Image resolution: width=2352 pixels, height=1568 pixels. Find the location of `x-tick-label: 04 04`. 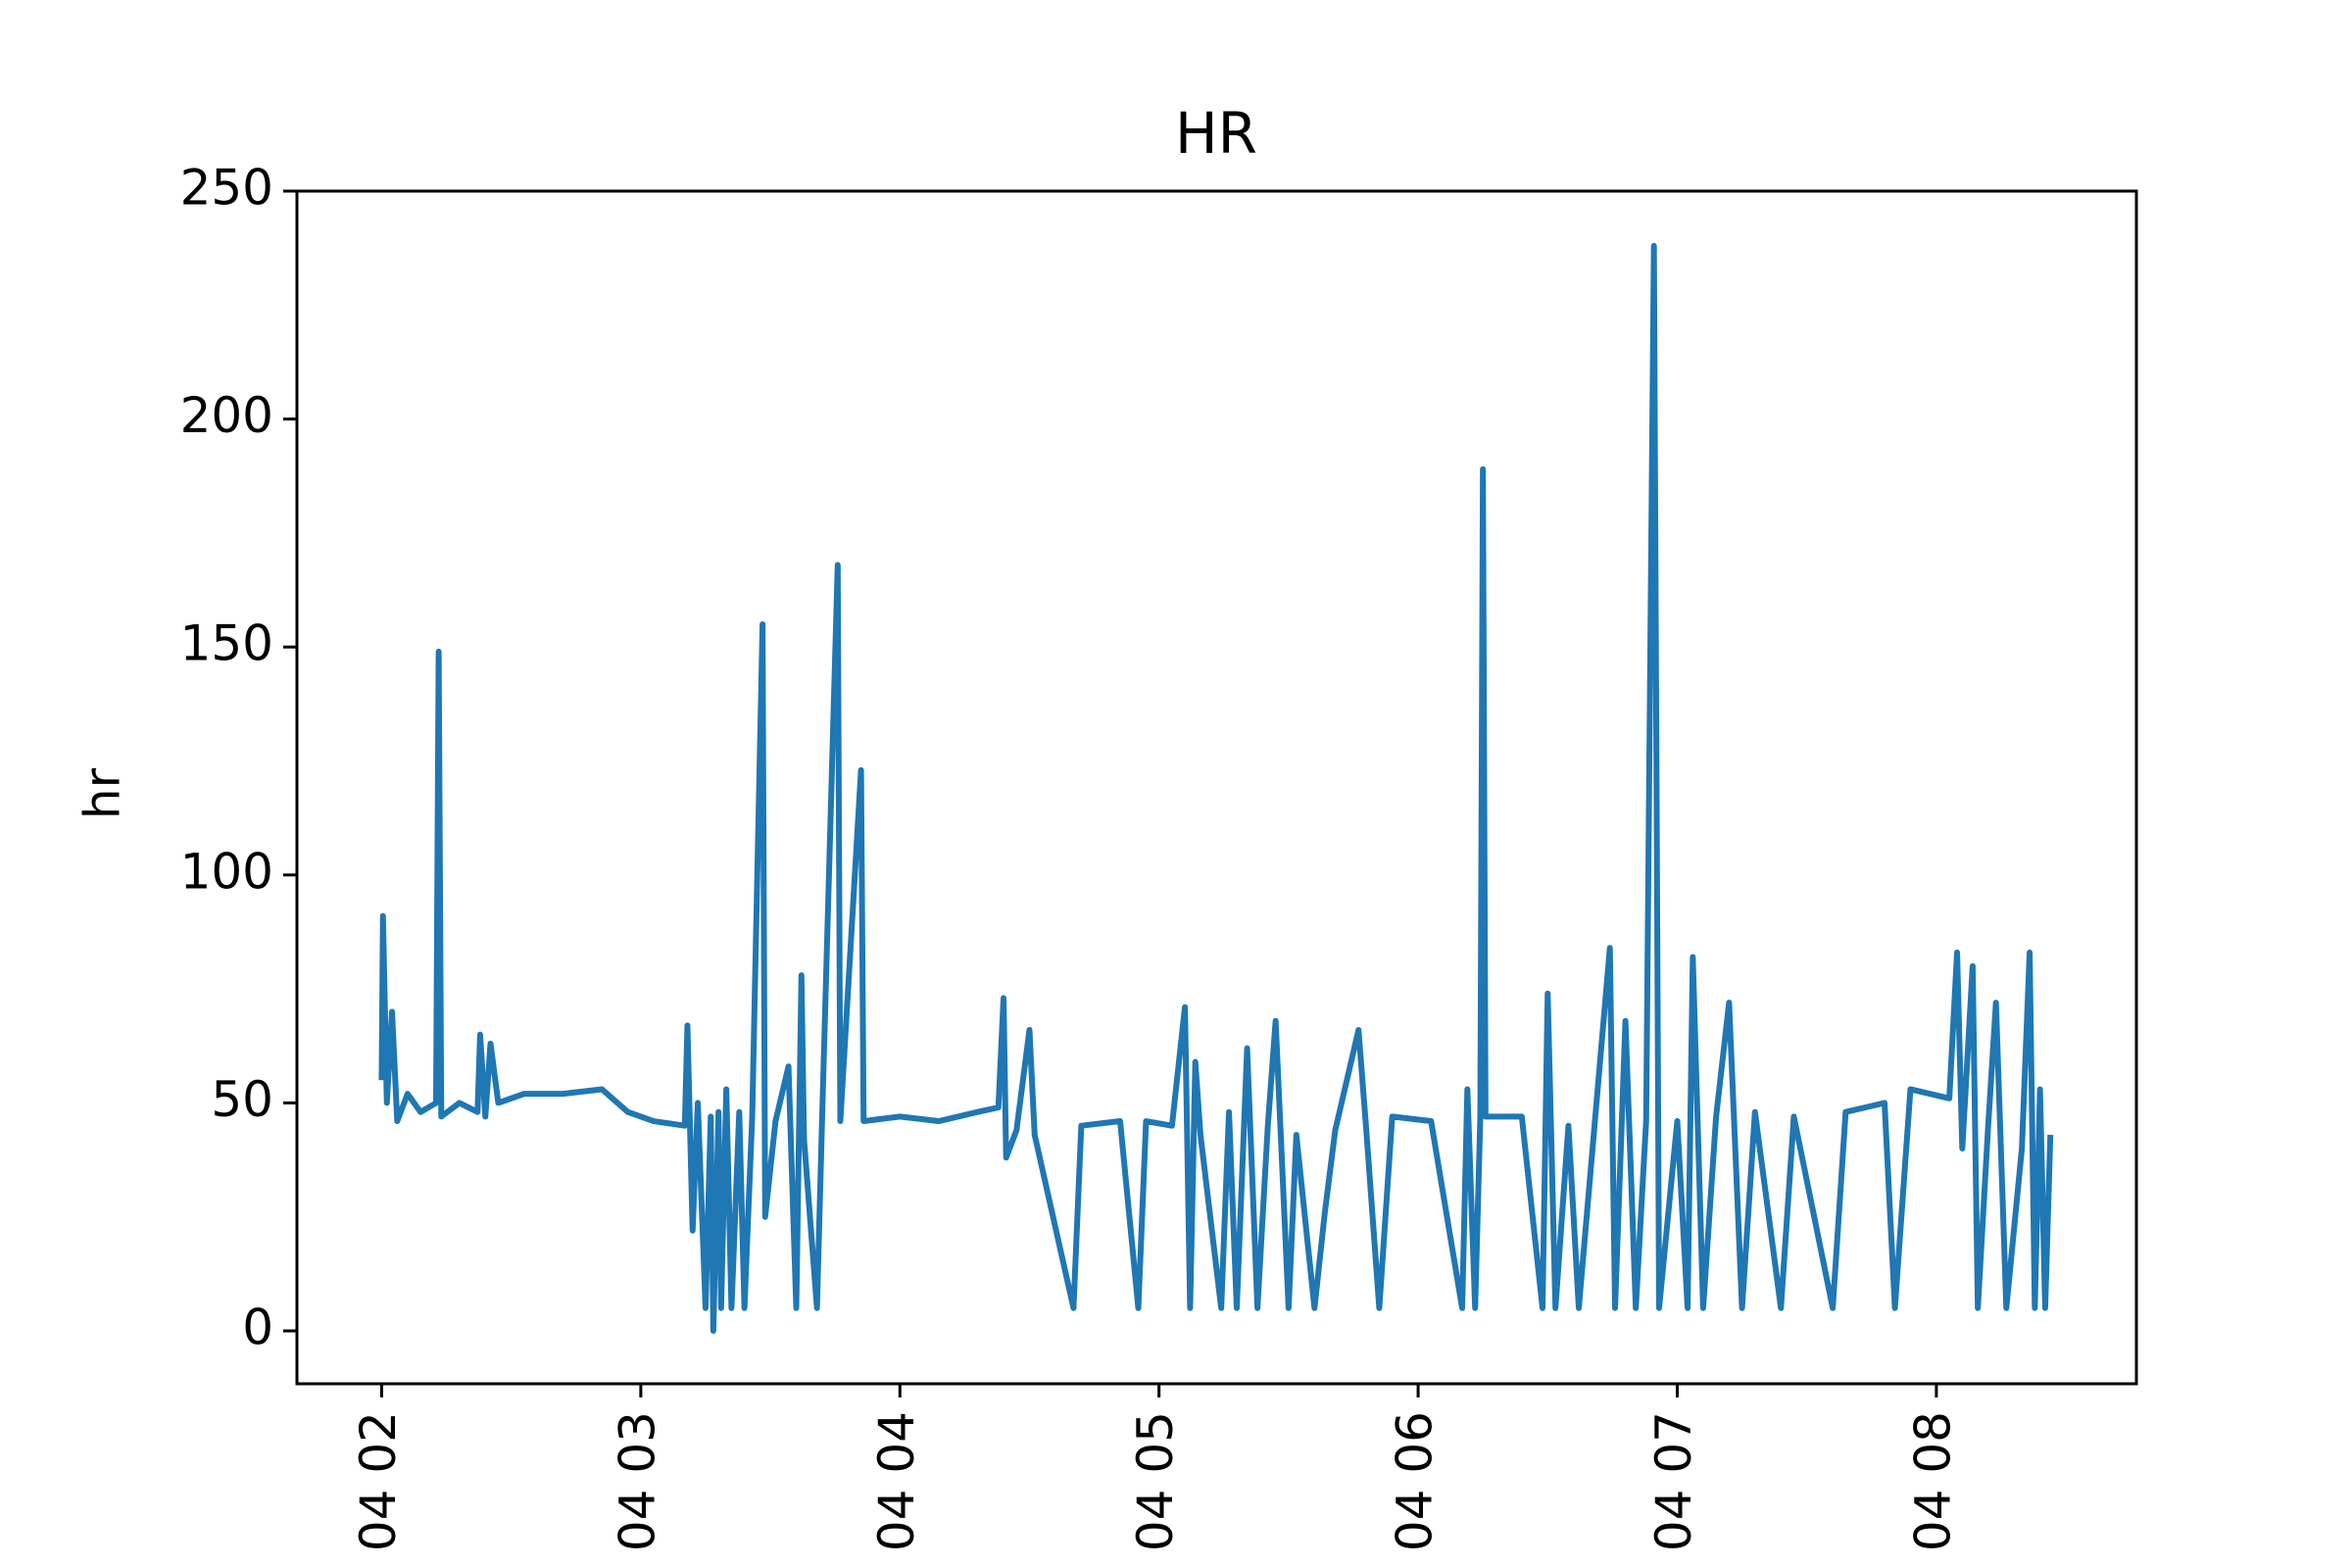

x-tick-label: 04 04 is located at coordinates (896, 1481).